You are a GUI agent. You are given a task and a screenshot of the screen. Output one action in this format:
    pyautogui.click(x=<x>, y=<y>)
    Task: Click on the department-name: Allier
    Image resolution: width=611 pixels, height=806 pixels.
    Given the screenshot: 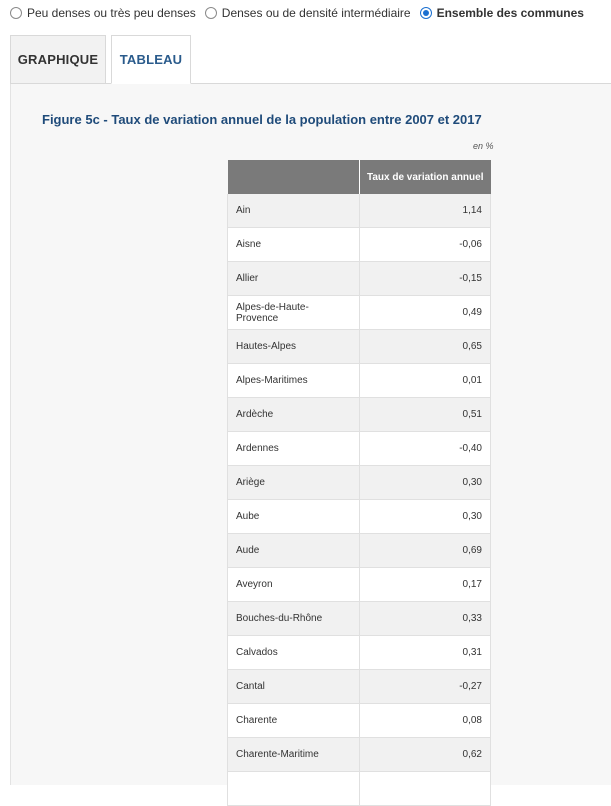 What is the action you would take?
    pyautogui.click(x=293, y=278)
    